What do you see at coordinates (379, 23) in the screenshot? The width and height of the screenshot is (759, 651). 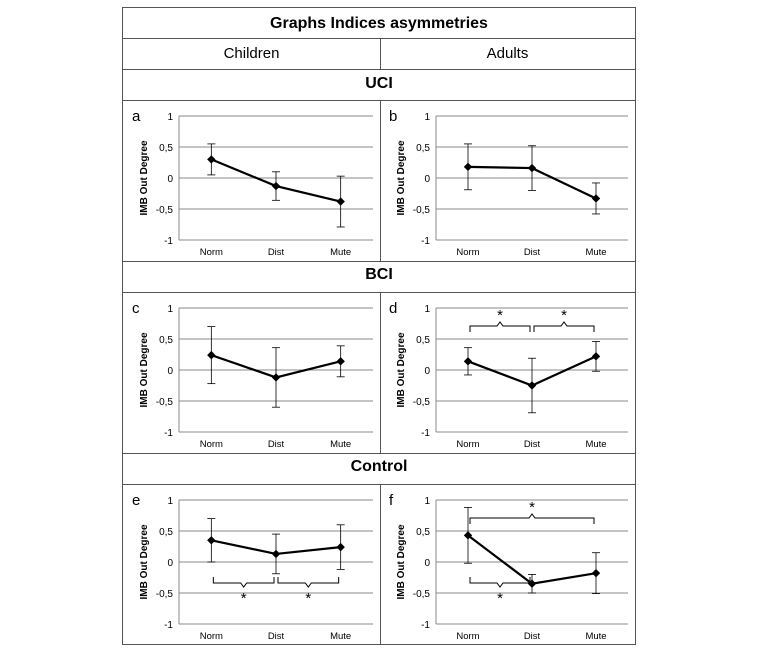 I see `figure-title: Graphs Indices asymmetries` at bounding box center [379, 23].